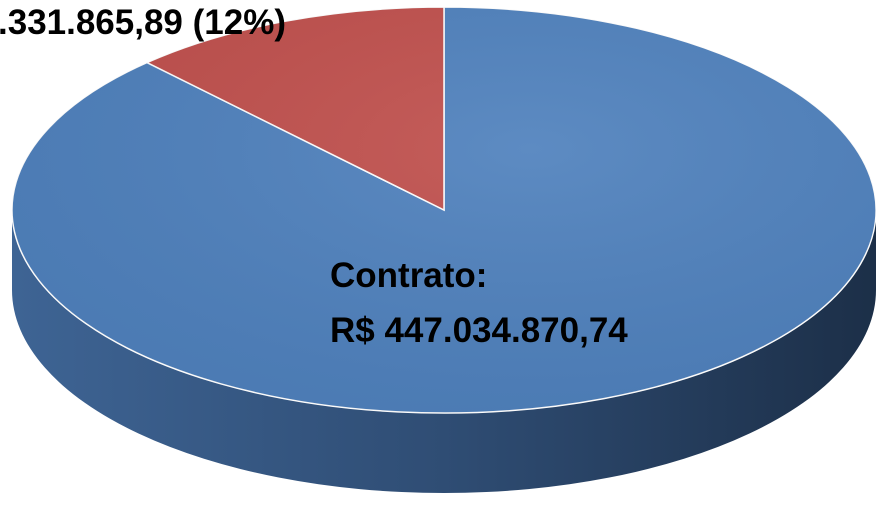 The image size is (879, 526). I want to click on slice-name: Contrato:, so click(408, 275).